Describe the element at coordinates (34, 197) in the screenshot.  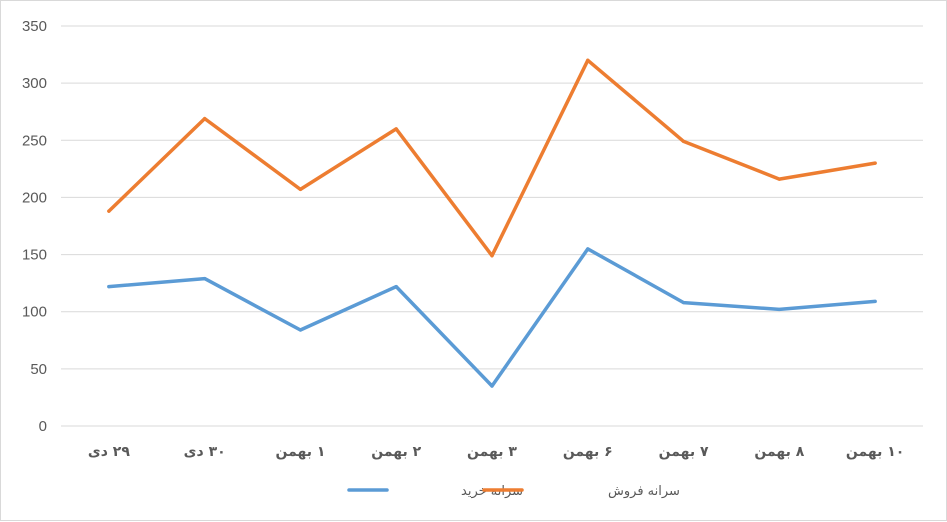
I see `y-tick-label: 200` at that location.